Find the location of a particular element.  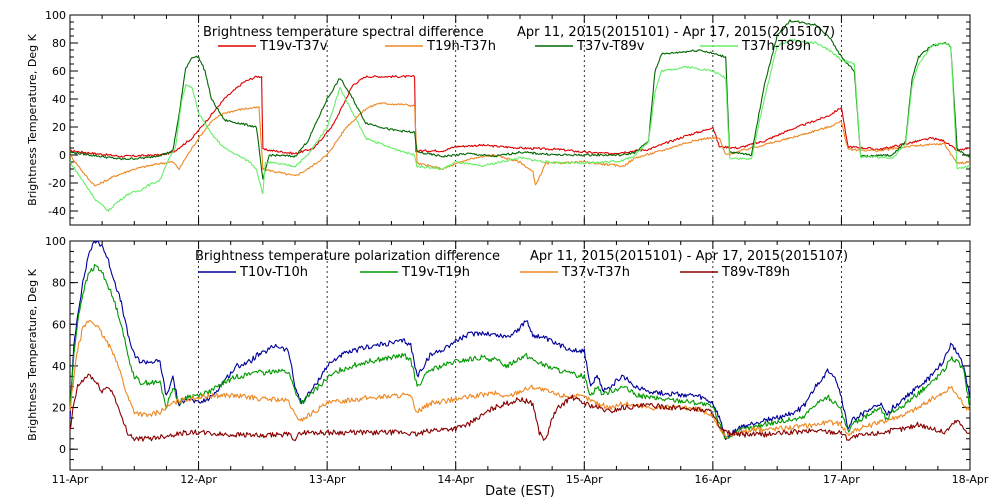

x-tick-label: 11-Apr is located at coordinates (70, 479).